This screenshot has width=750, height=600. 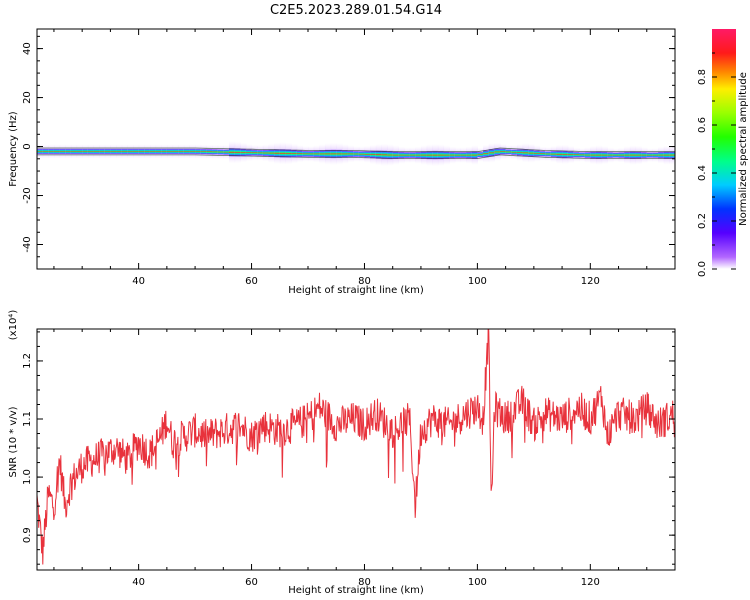 What do you see at coordinates (590, 582) in the screenshot?
I see `snr-x-tick-label: 120` at bounding box center [590, 582].